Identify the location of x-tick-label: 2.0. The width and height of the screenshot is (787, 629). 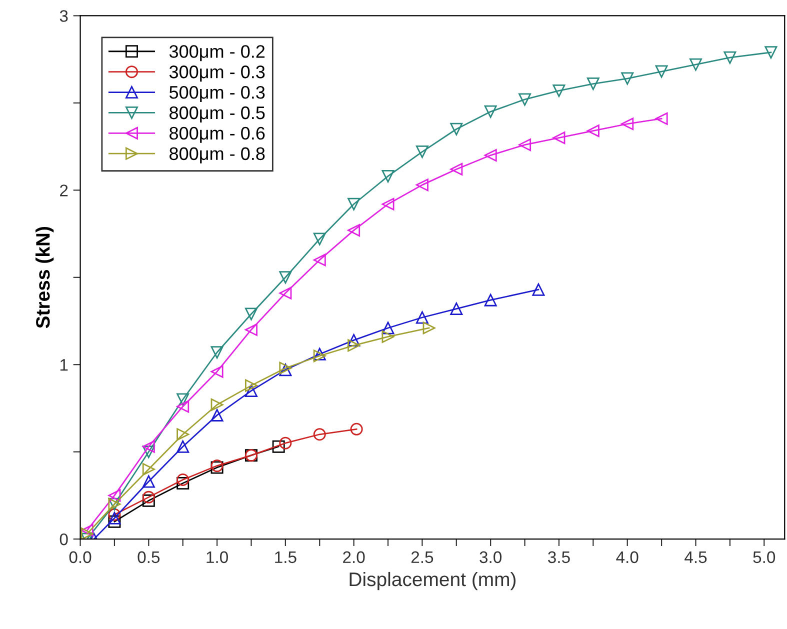
(354, 557).